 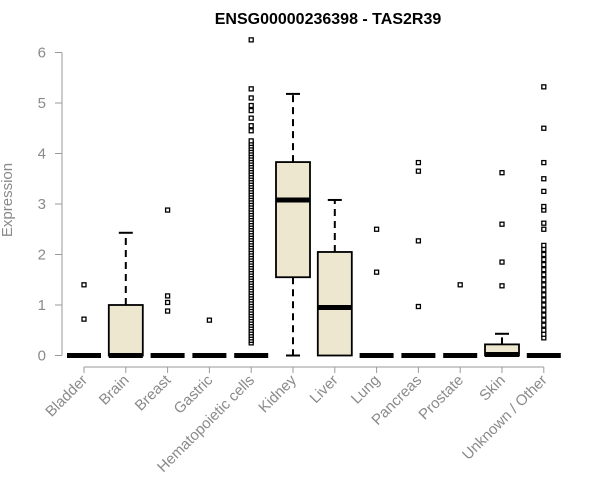 What do you see at coordinates (441, 398) in the screenshot?
I see `x-tick-label: Prostate` at bounding box center [441, 398].